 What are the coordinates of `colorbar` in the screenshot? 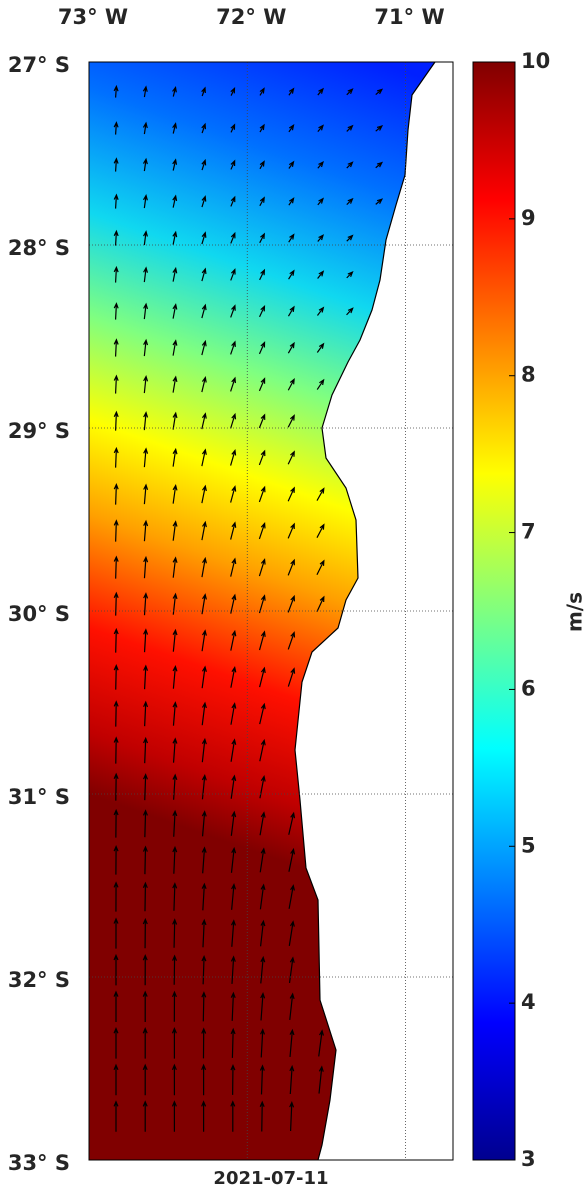 It's located at (494, 611).